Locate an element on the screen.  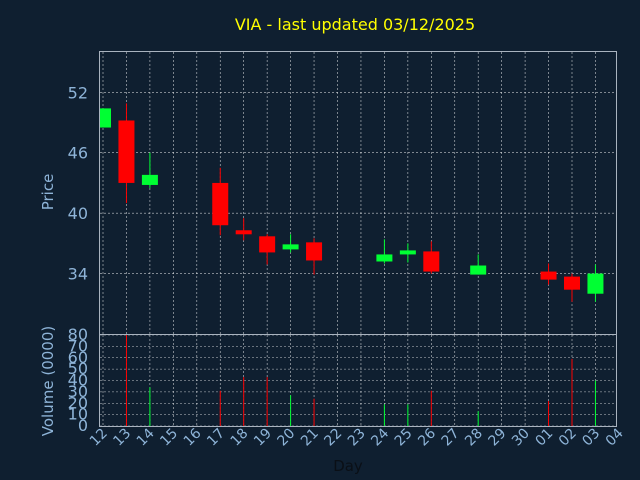
price-y-tick-label: 52 is located at coordinates (78, 92).